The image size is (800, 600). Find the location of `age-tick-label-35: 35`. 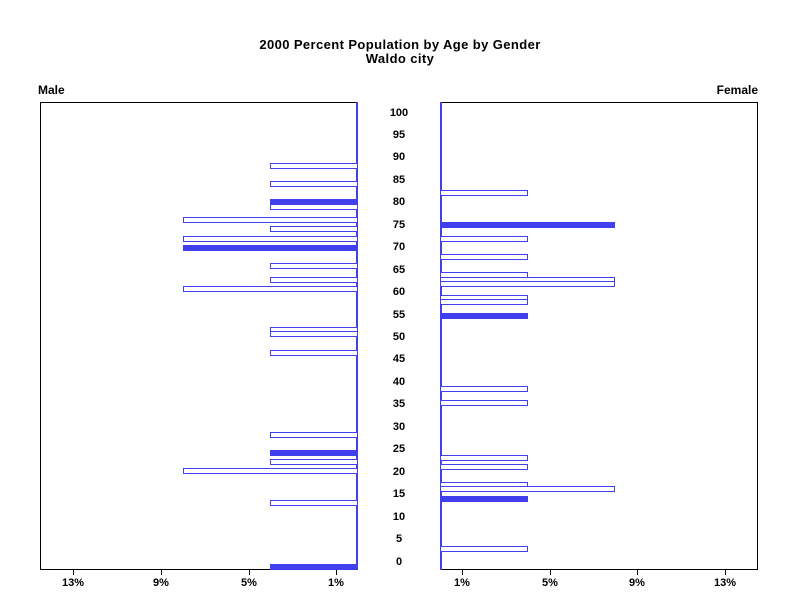

age-tick-label-35: 35 is located at coordinates (399, 404).